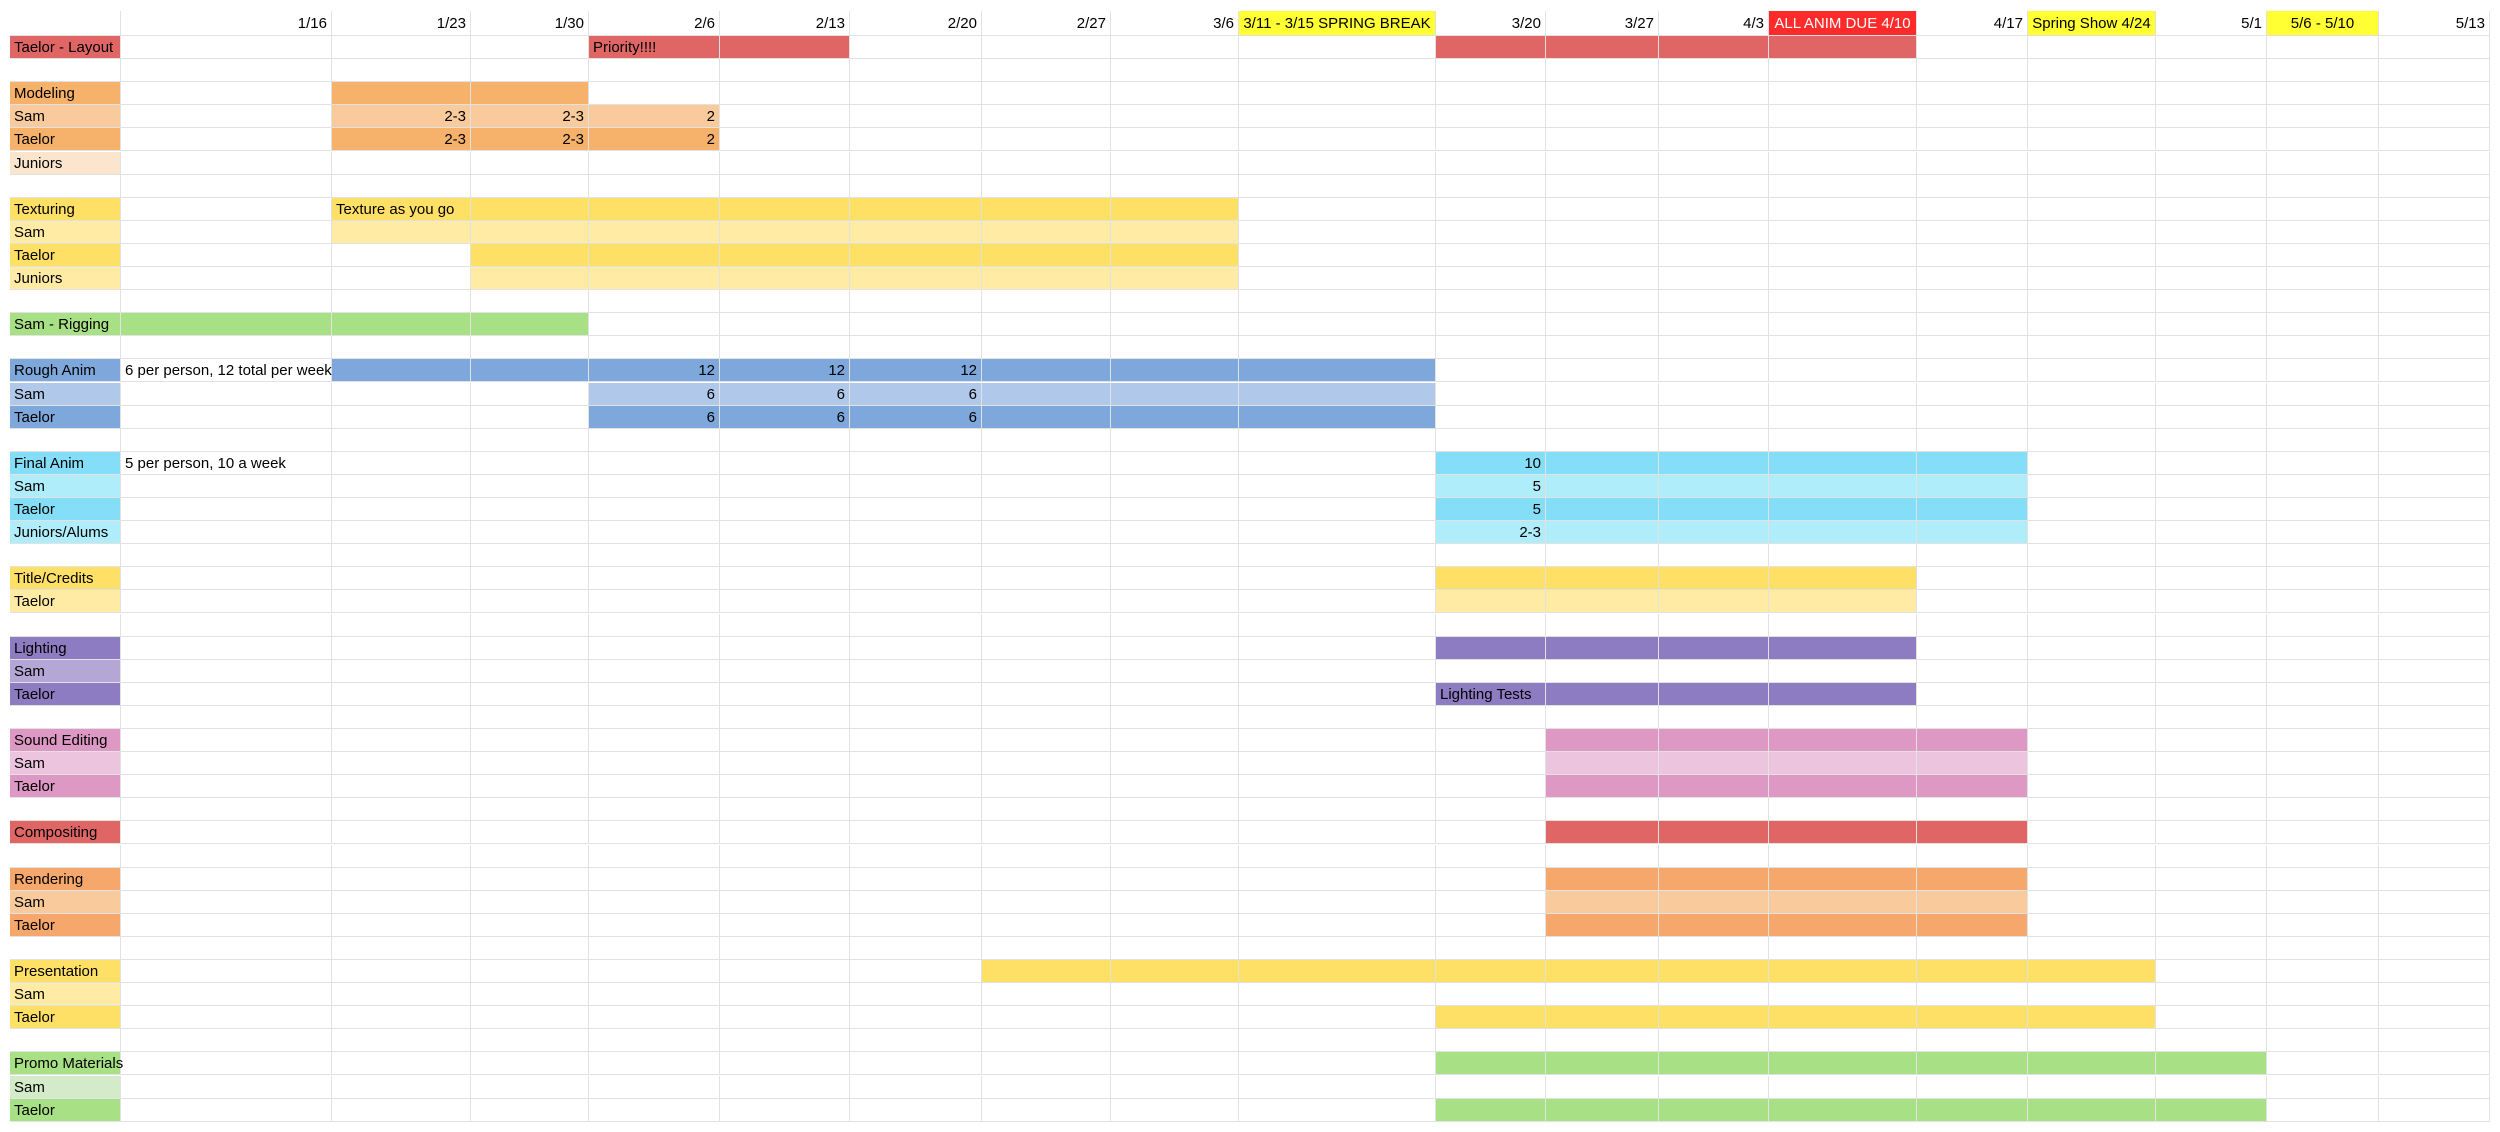 Image resolution: width=2500 pixels, height=1132 pixels. I want to click on row-label: Taelor, so click(65, 1018).